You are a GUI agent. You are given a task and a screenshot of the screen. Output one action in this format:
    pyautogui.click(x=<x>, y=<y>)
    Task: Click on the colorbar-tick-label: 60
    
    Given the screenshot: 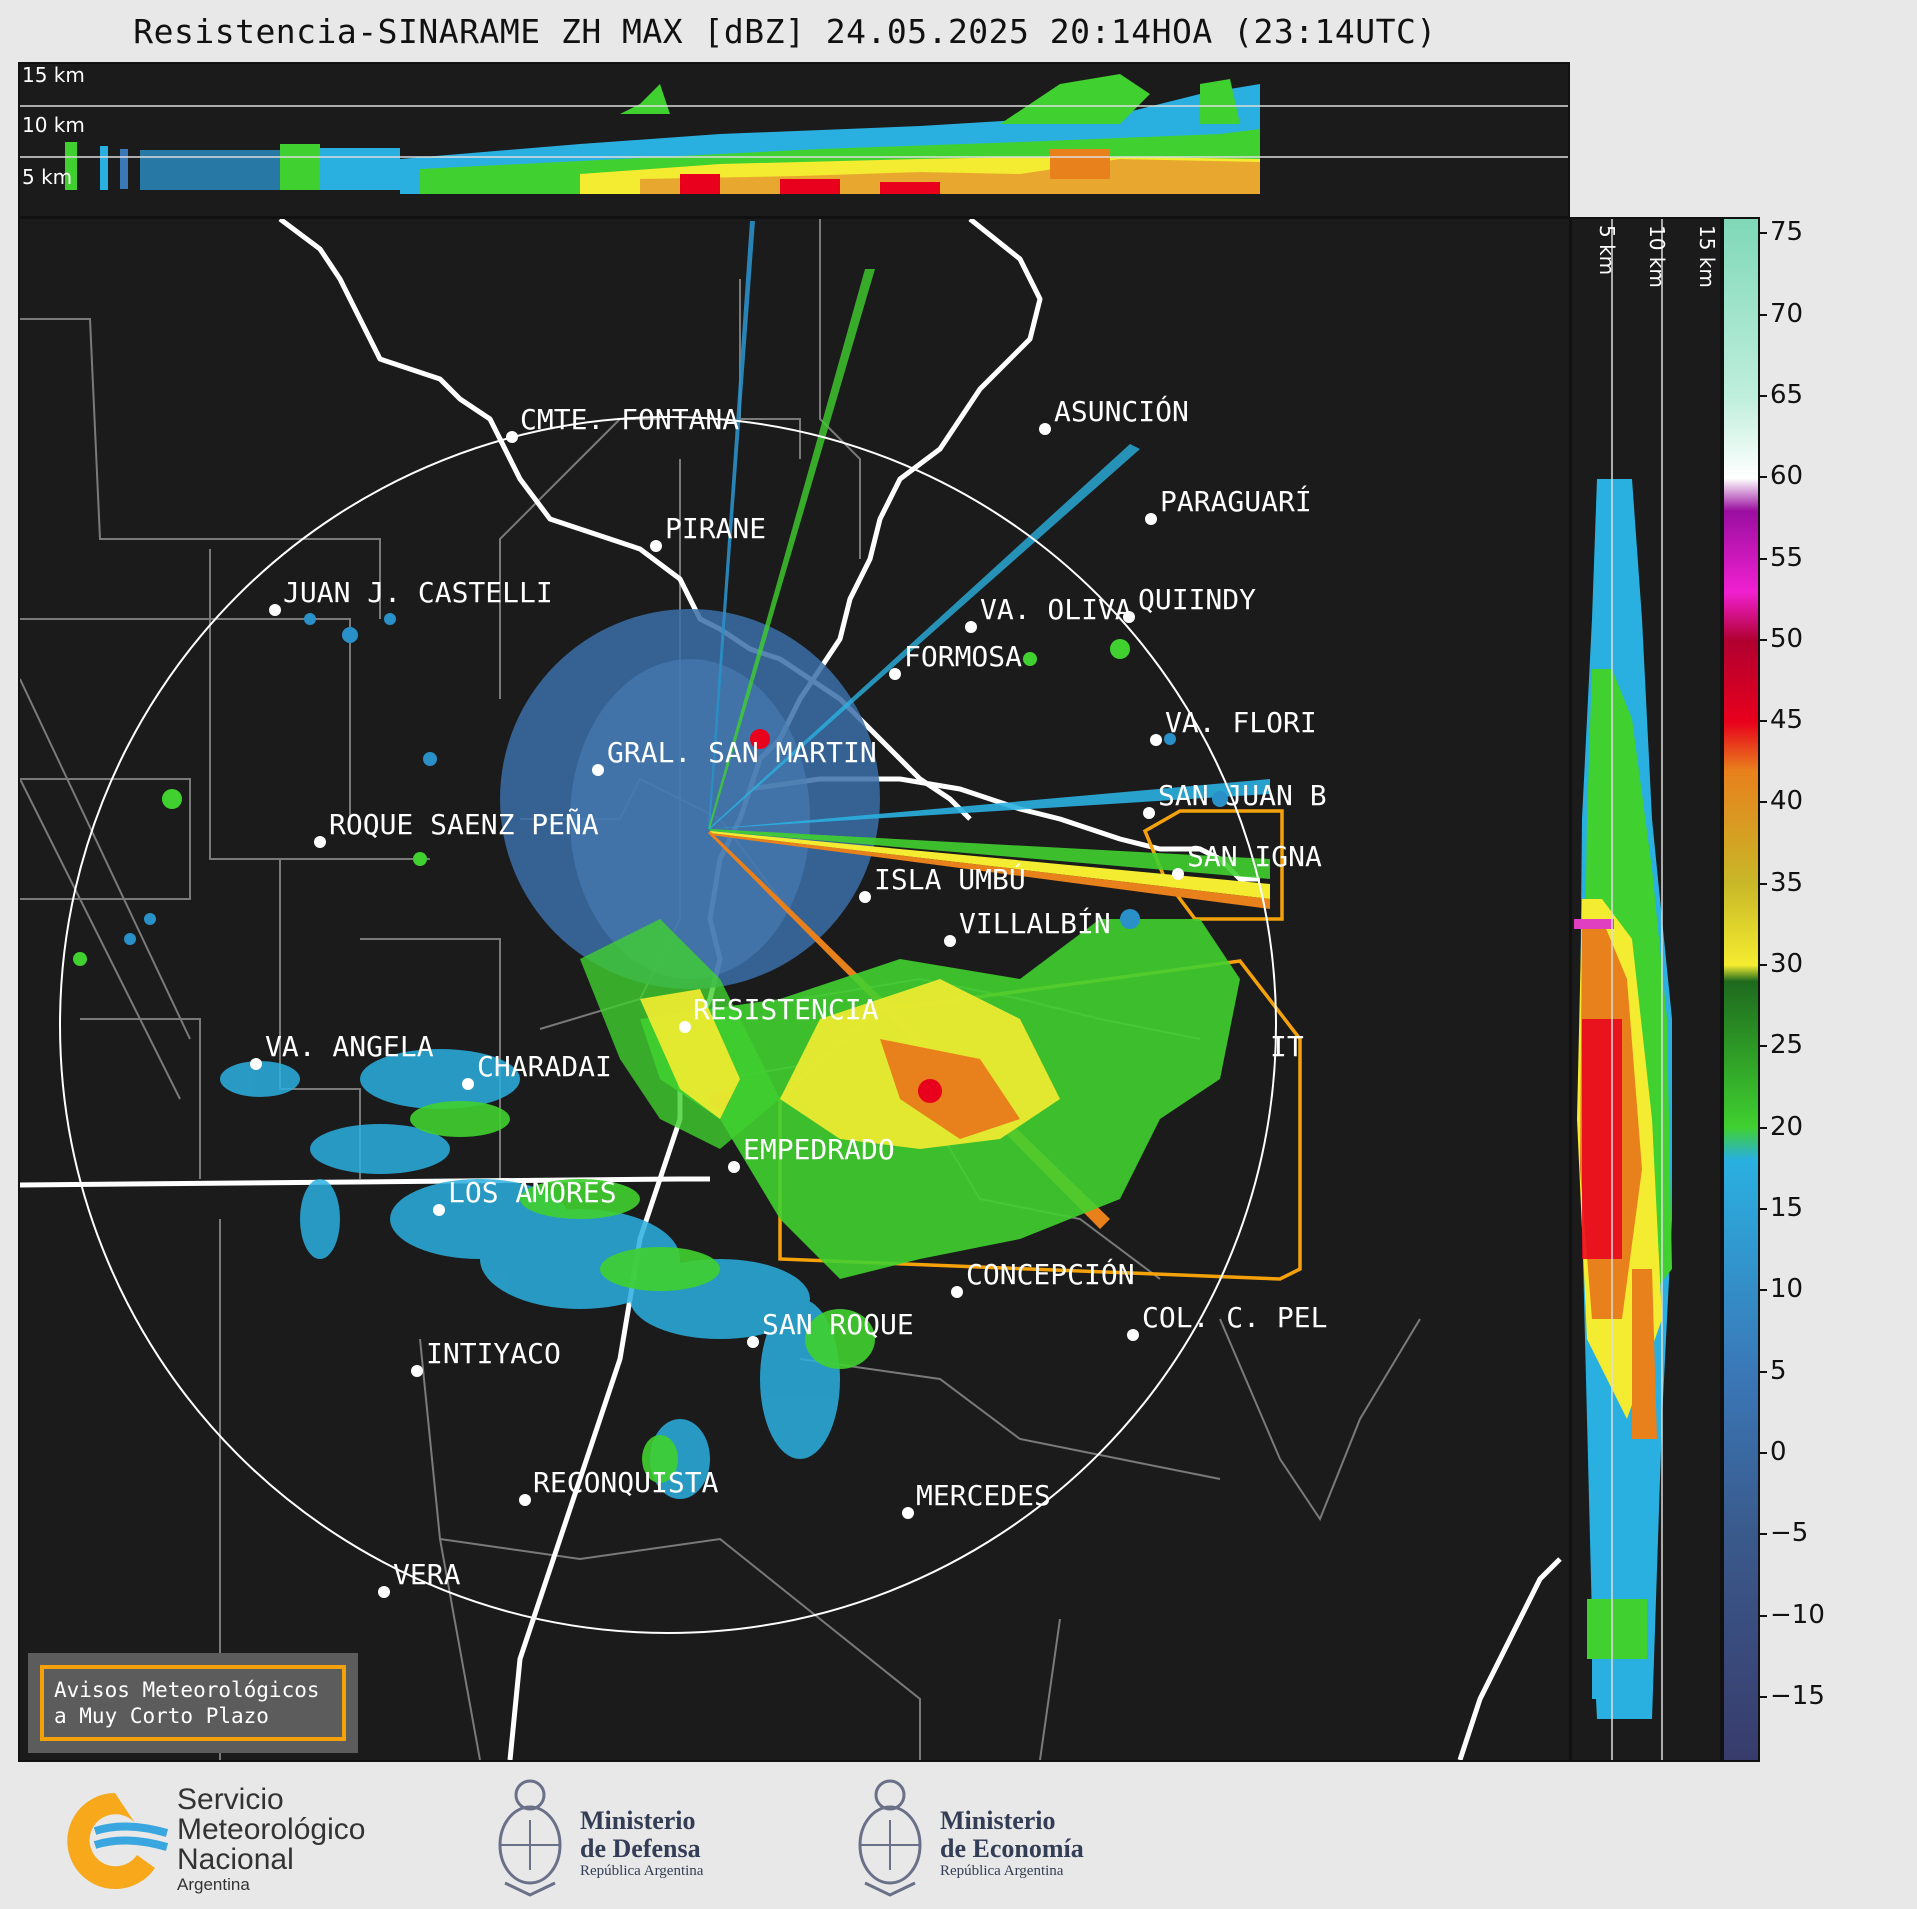 What is the action you would take?
    pyautogui.click(x=1787, y=476)
    